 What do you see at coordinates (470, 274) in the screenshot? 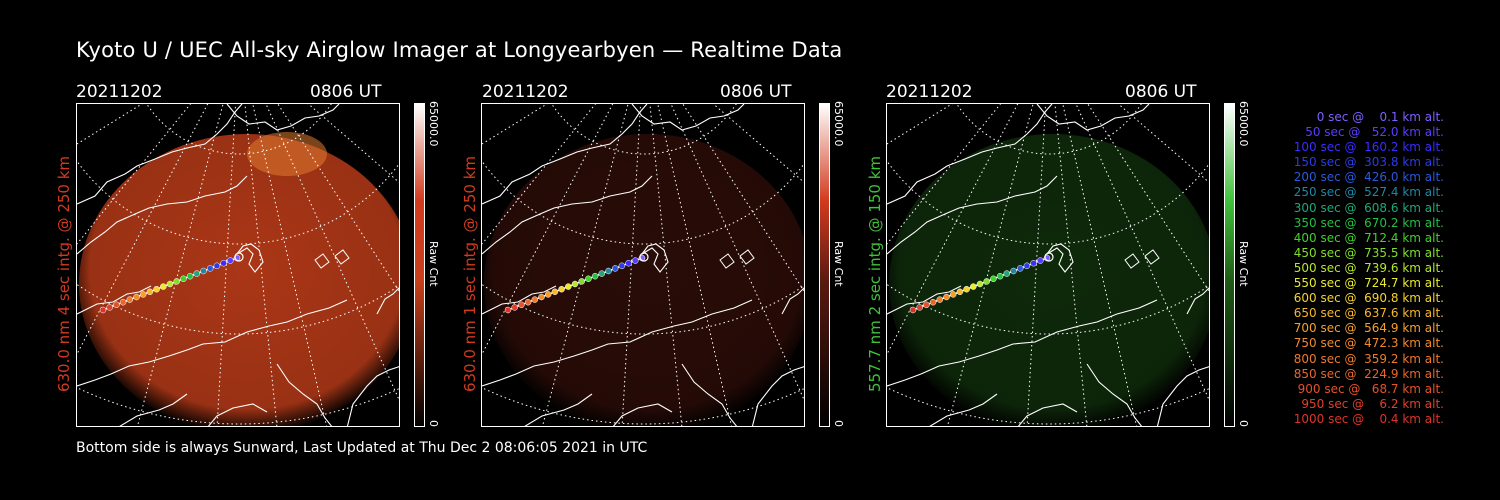
I see `panel-2-wavelength-label: 630.0 nm 1 sec intg. @ 250 km` at bounding box center [470, 274].